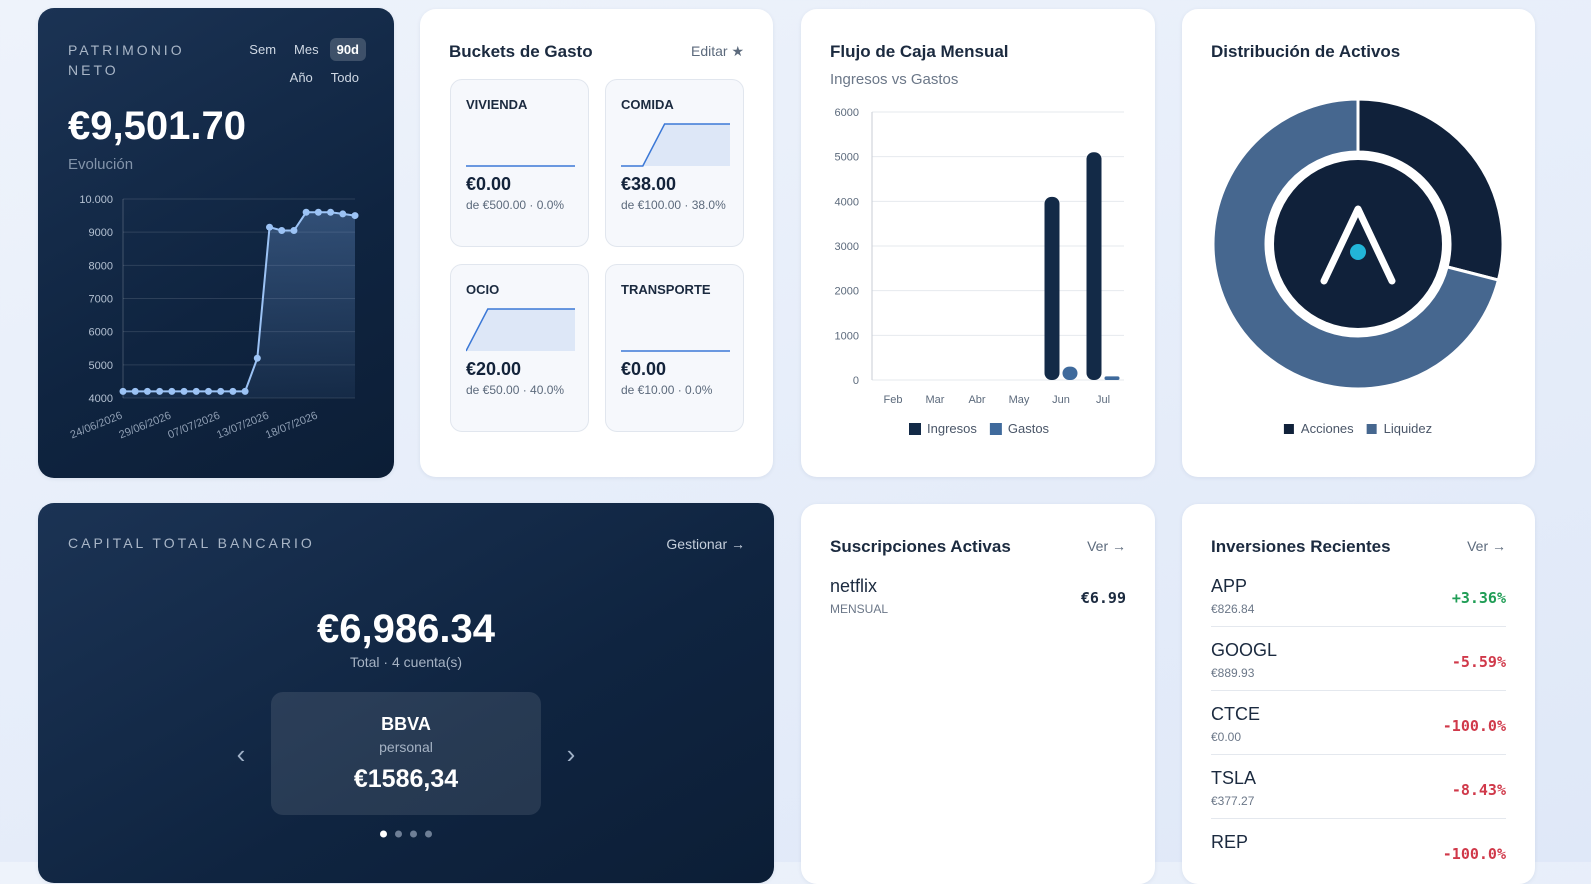  Describe the element at coordinates (489, 184) in the screenshot. I see `bucket-amount: €0.00` at that location.